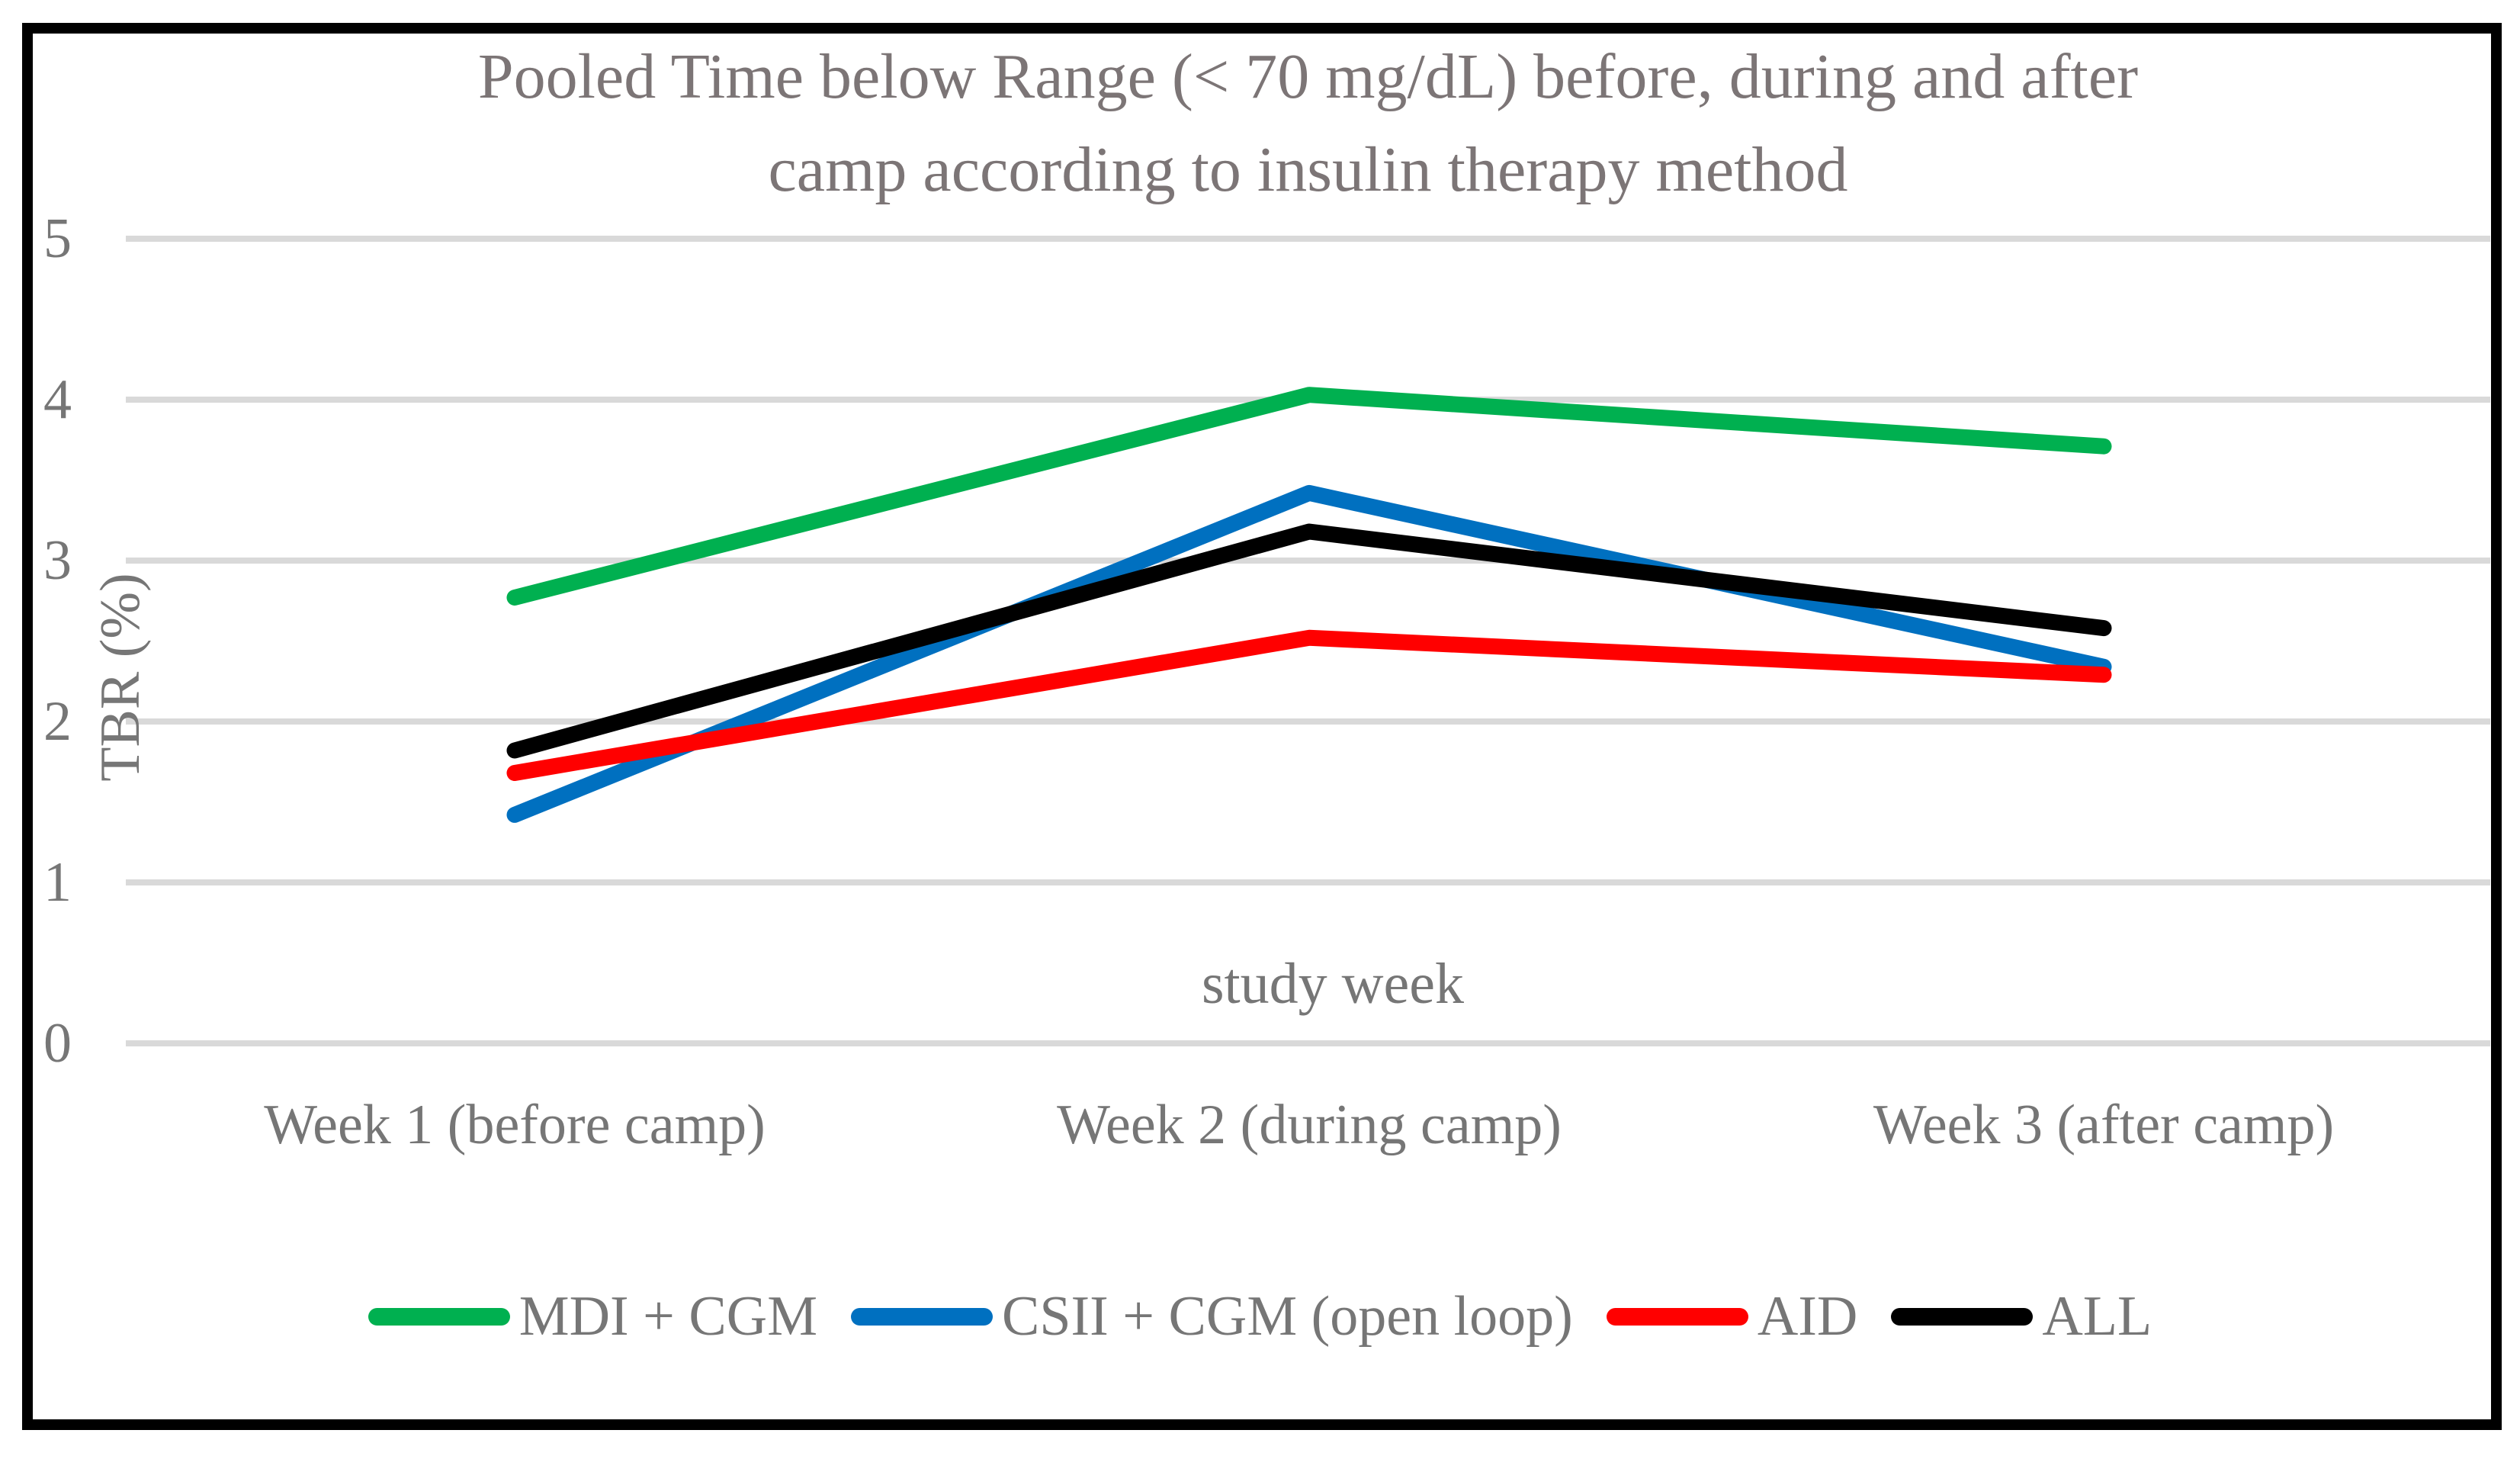 The height and width of the screenshot is (1459, 2520). I want to click on y-tick-label-4: 4, so click(58, 399).